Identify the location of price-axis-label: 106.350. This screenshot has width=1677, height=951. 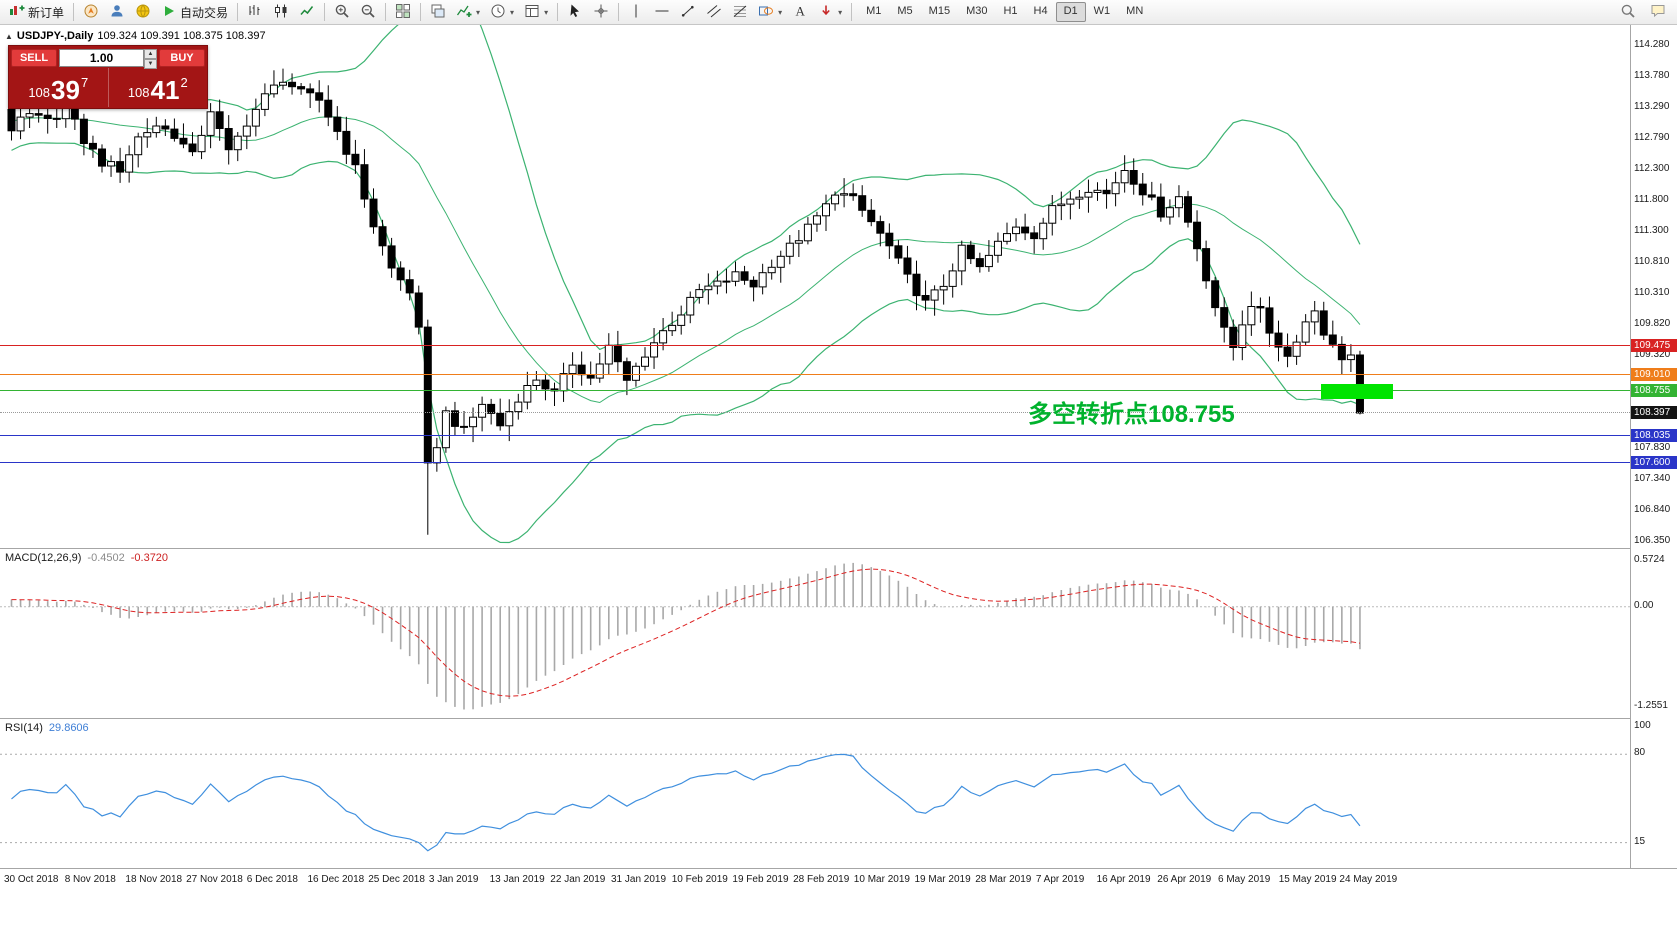
(1652, 541).